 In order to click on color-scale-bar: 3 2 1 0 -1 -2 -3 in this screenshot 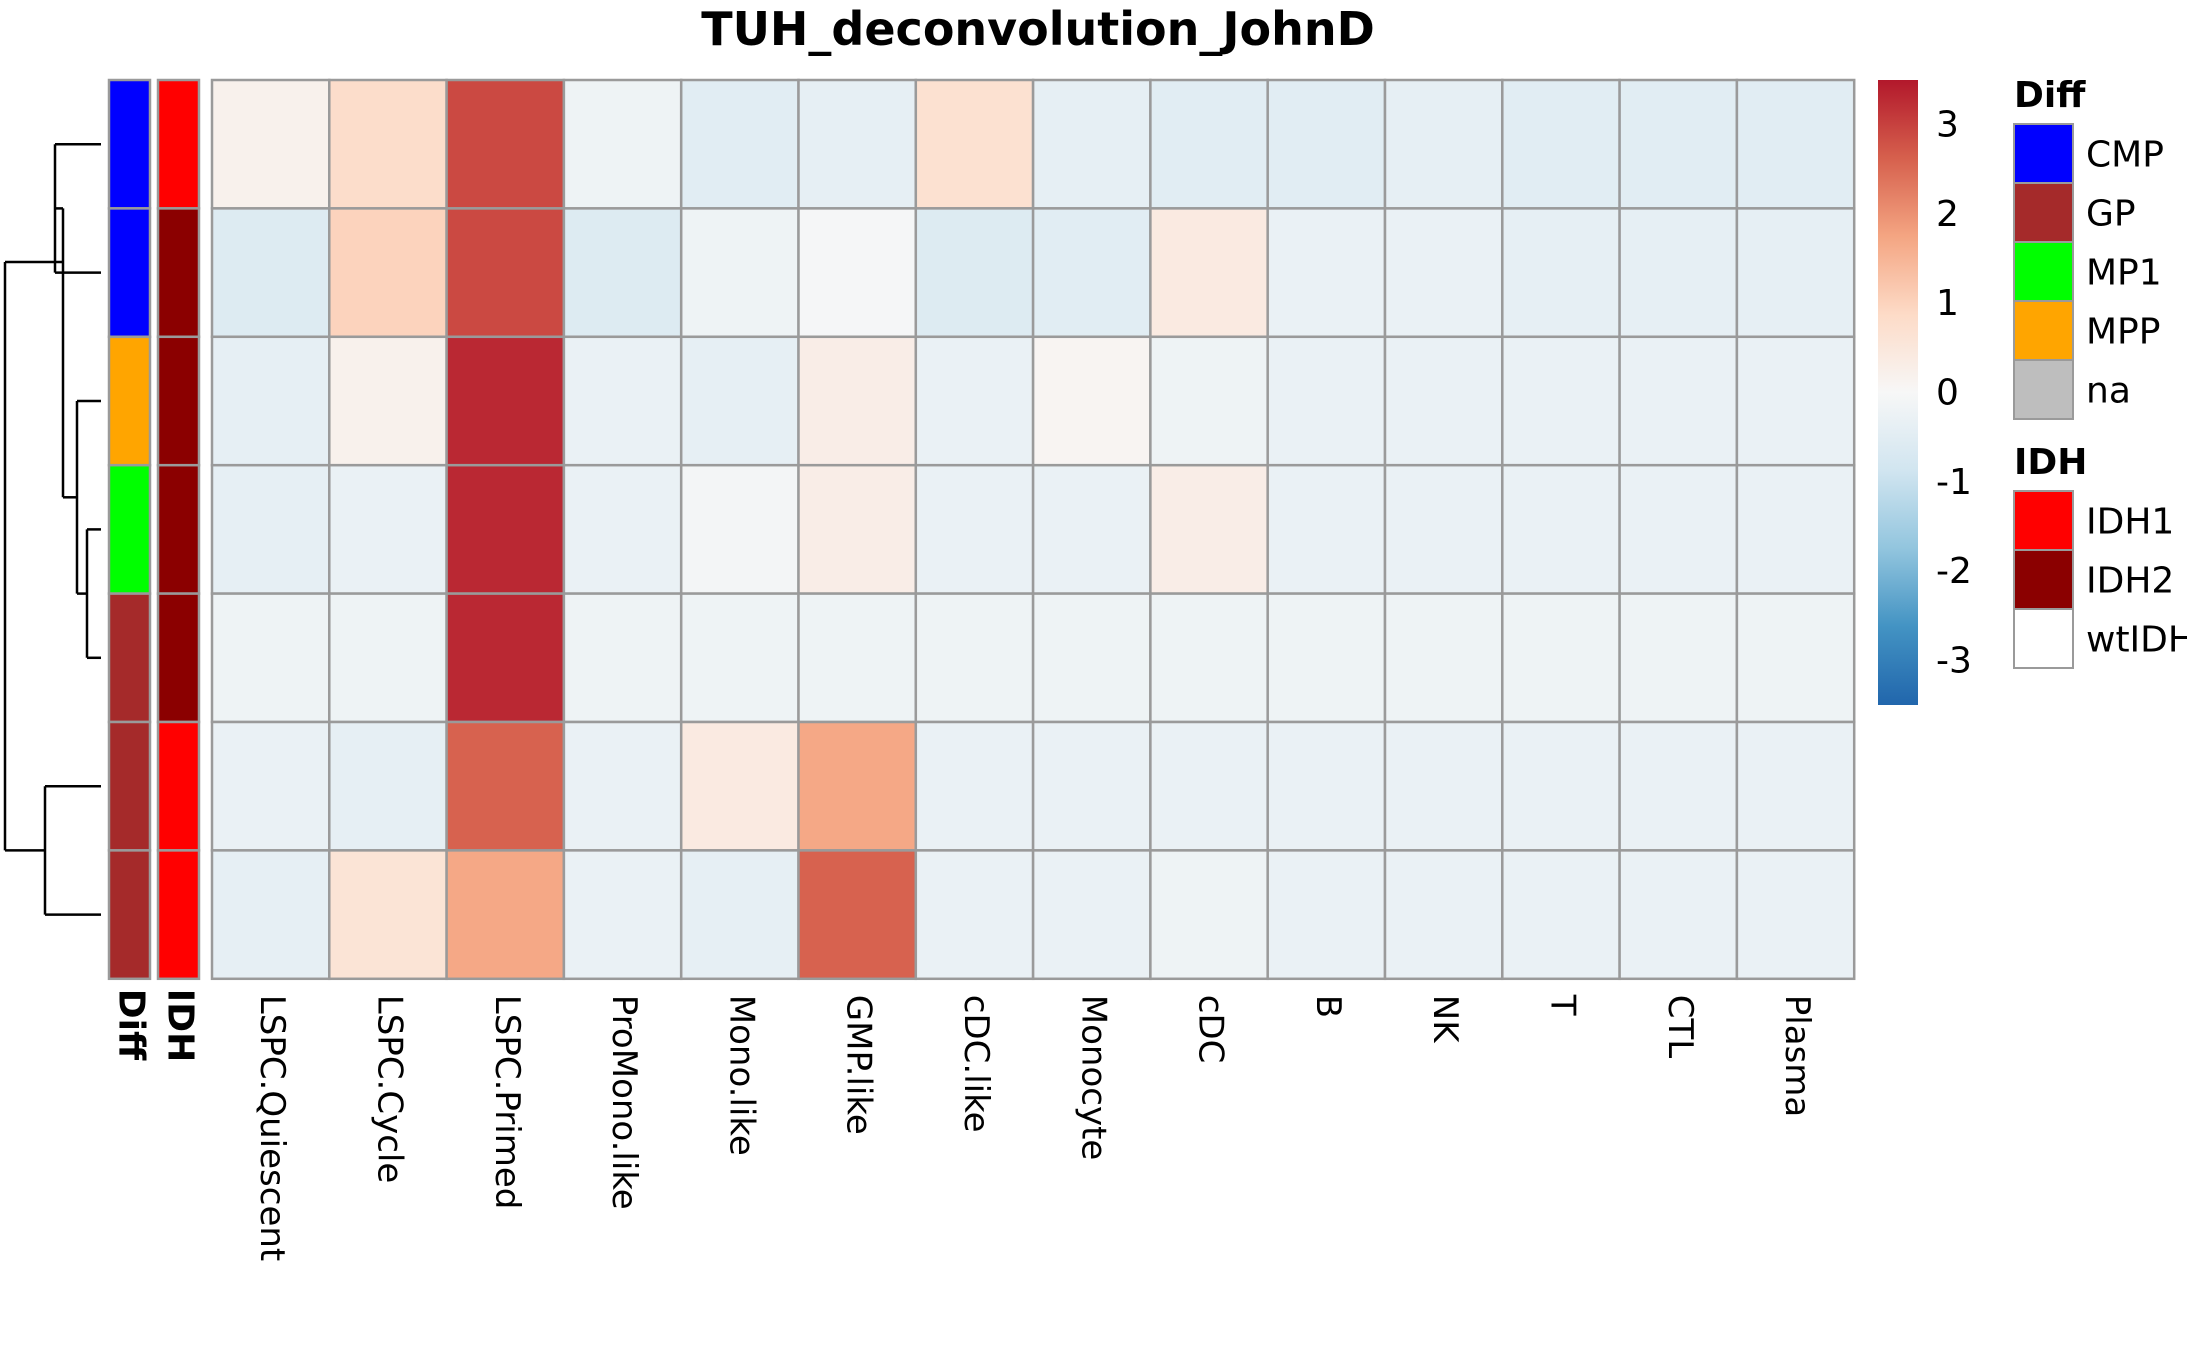, I will do `click(1925, 392)`.